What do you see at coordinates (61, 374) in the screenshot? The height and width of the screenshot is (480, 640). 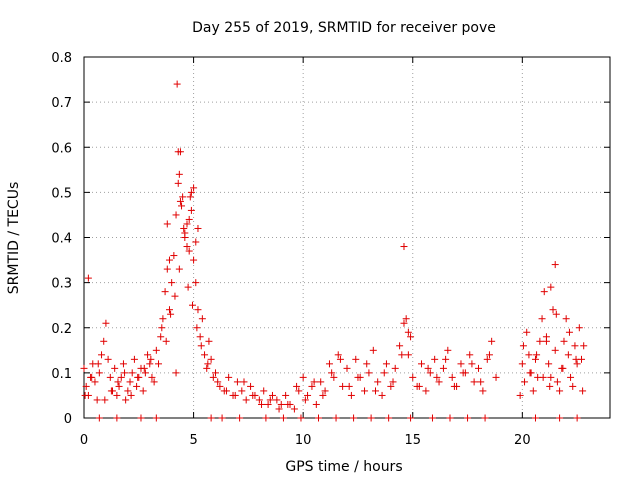 I see `y-tick-label: 0.1` at bounding box center [61, 374].